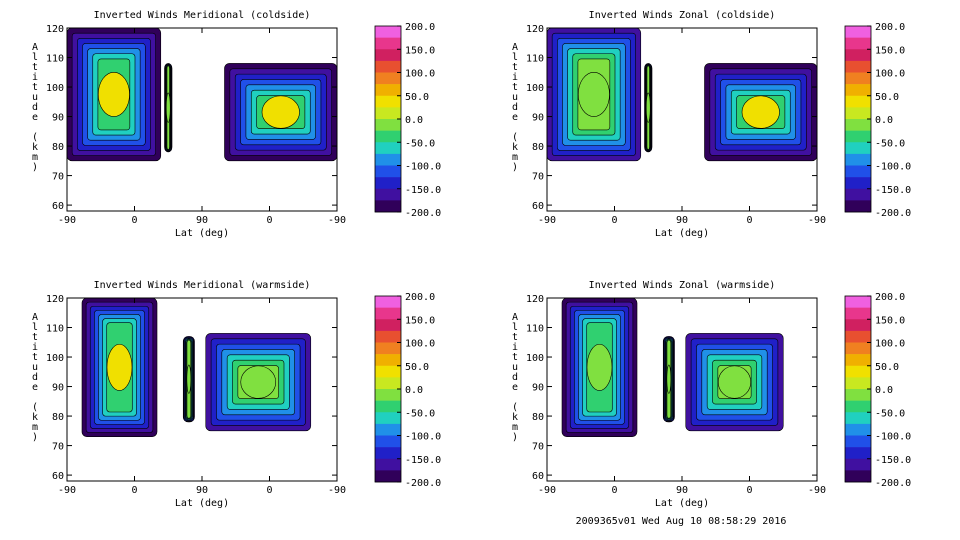  What do you see at coordinates (423, 460) in the screenshot?
I see `color-bar-label: -150.0` at bounding box center [423, 460].